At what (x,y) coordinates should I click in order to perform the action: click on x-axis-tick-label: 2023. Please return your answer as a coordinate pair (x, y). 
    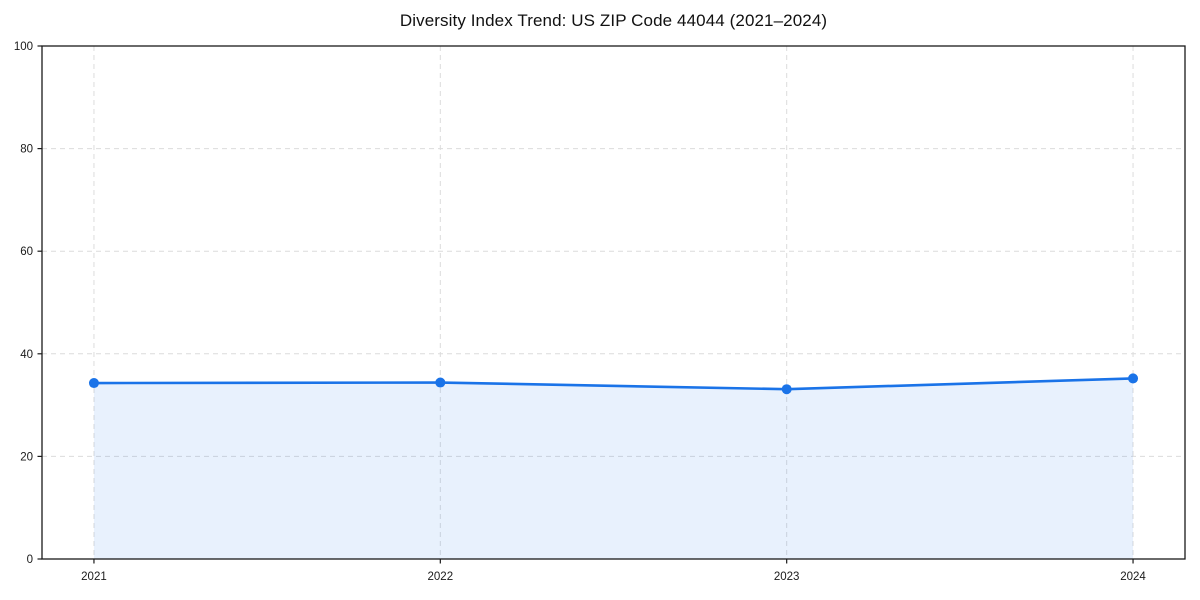
    Looking at the image, I should click on (787, 577).